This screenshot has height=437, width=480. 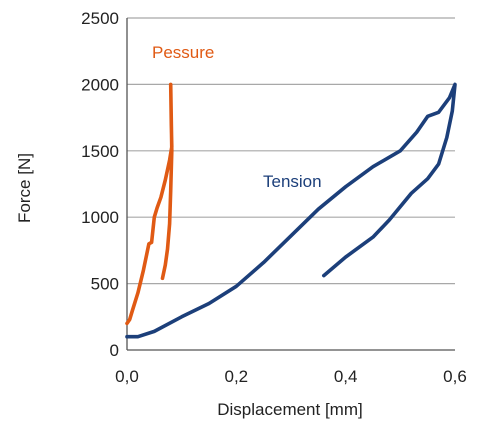 I want to click on x-tick-label-2: 0,4, so click(x=346, y=376).